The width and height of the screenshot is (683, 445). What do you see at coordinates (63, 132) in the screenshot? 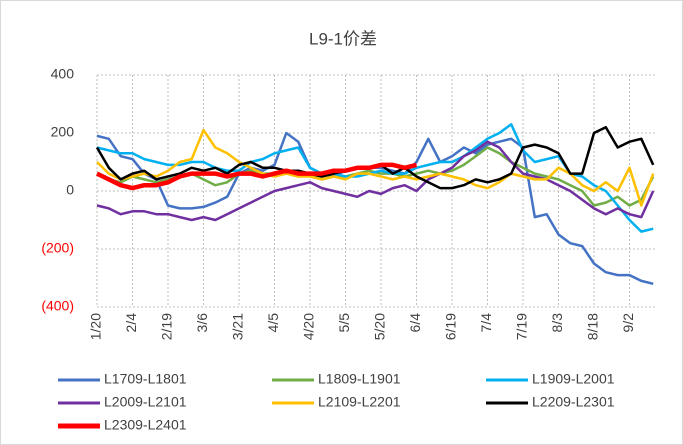
I see `y-tick-label: 200` at bounding box center [63, 132].